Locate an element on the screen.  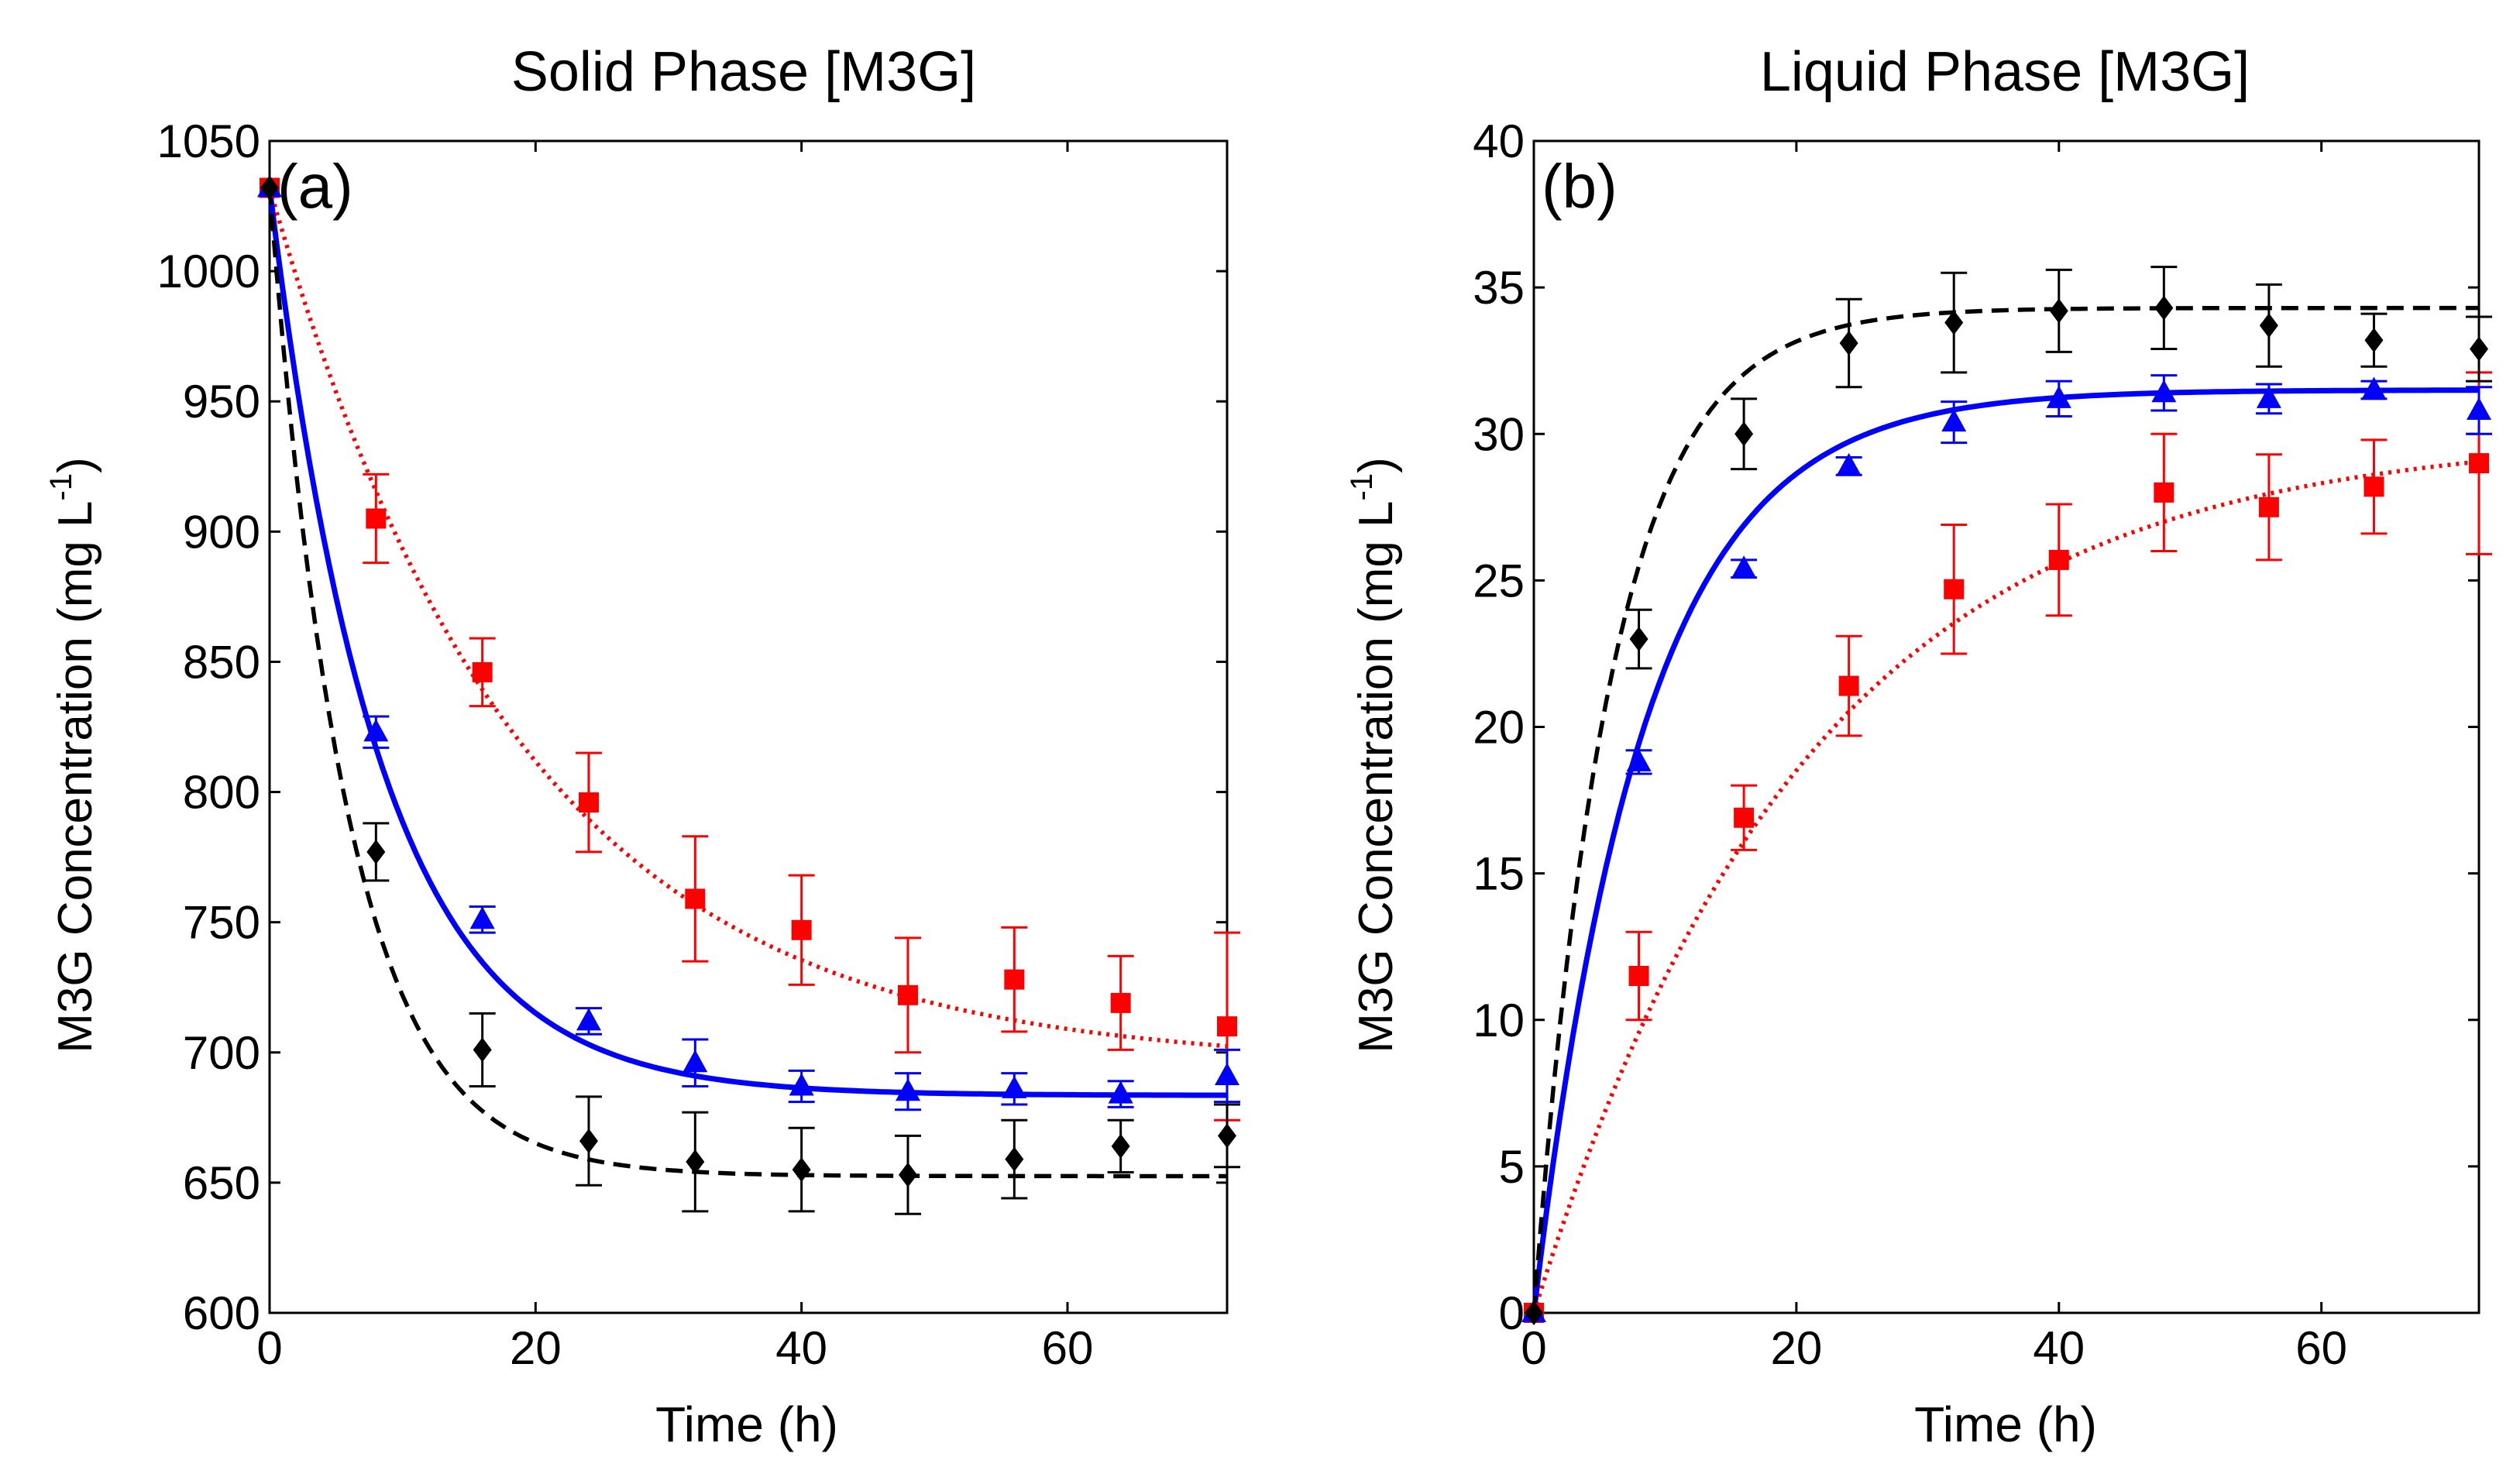
chart-title: Solid Phase [M3G] is located at coordinates (743, 72).